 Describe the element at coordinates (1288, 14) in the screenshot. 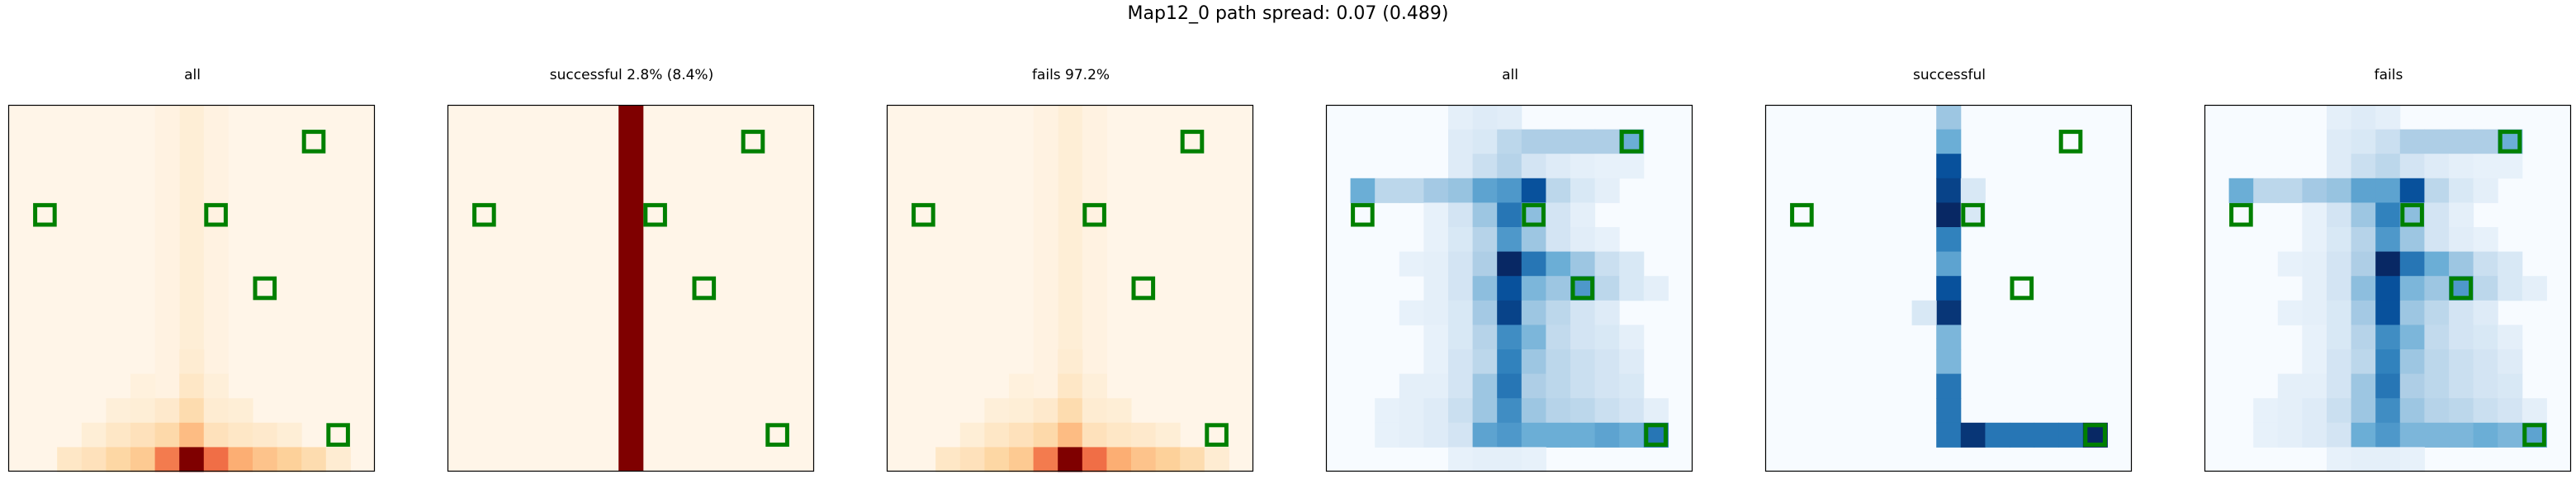

I see `figure-title: Map12_0 path spread: 0.07 (0.489)` at that location.